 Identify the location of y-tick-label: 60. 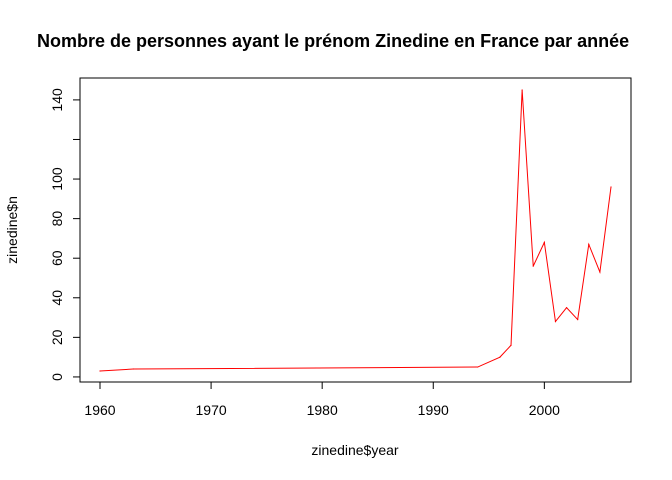
(57, 258).